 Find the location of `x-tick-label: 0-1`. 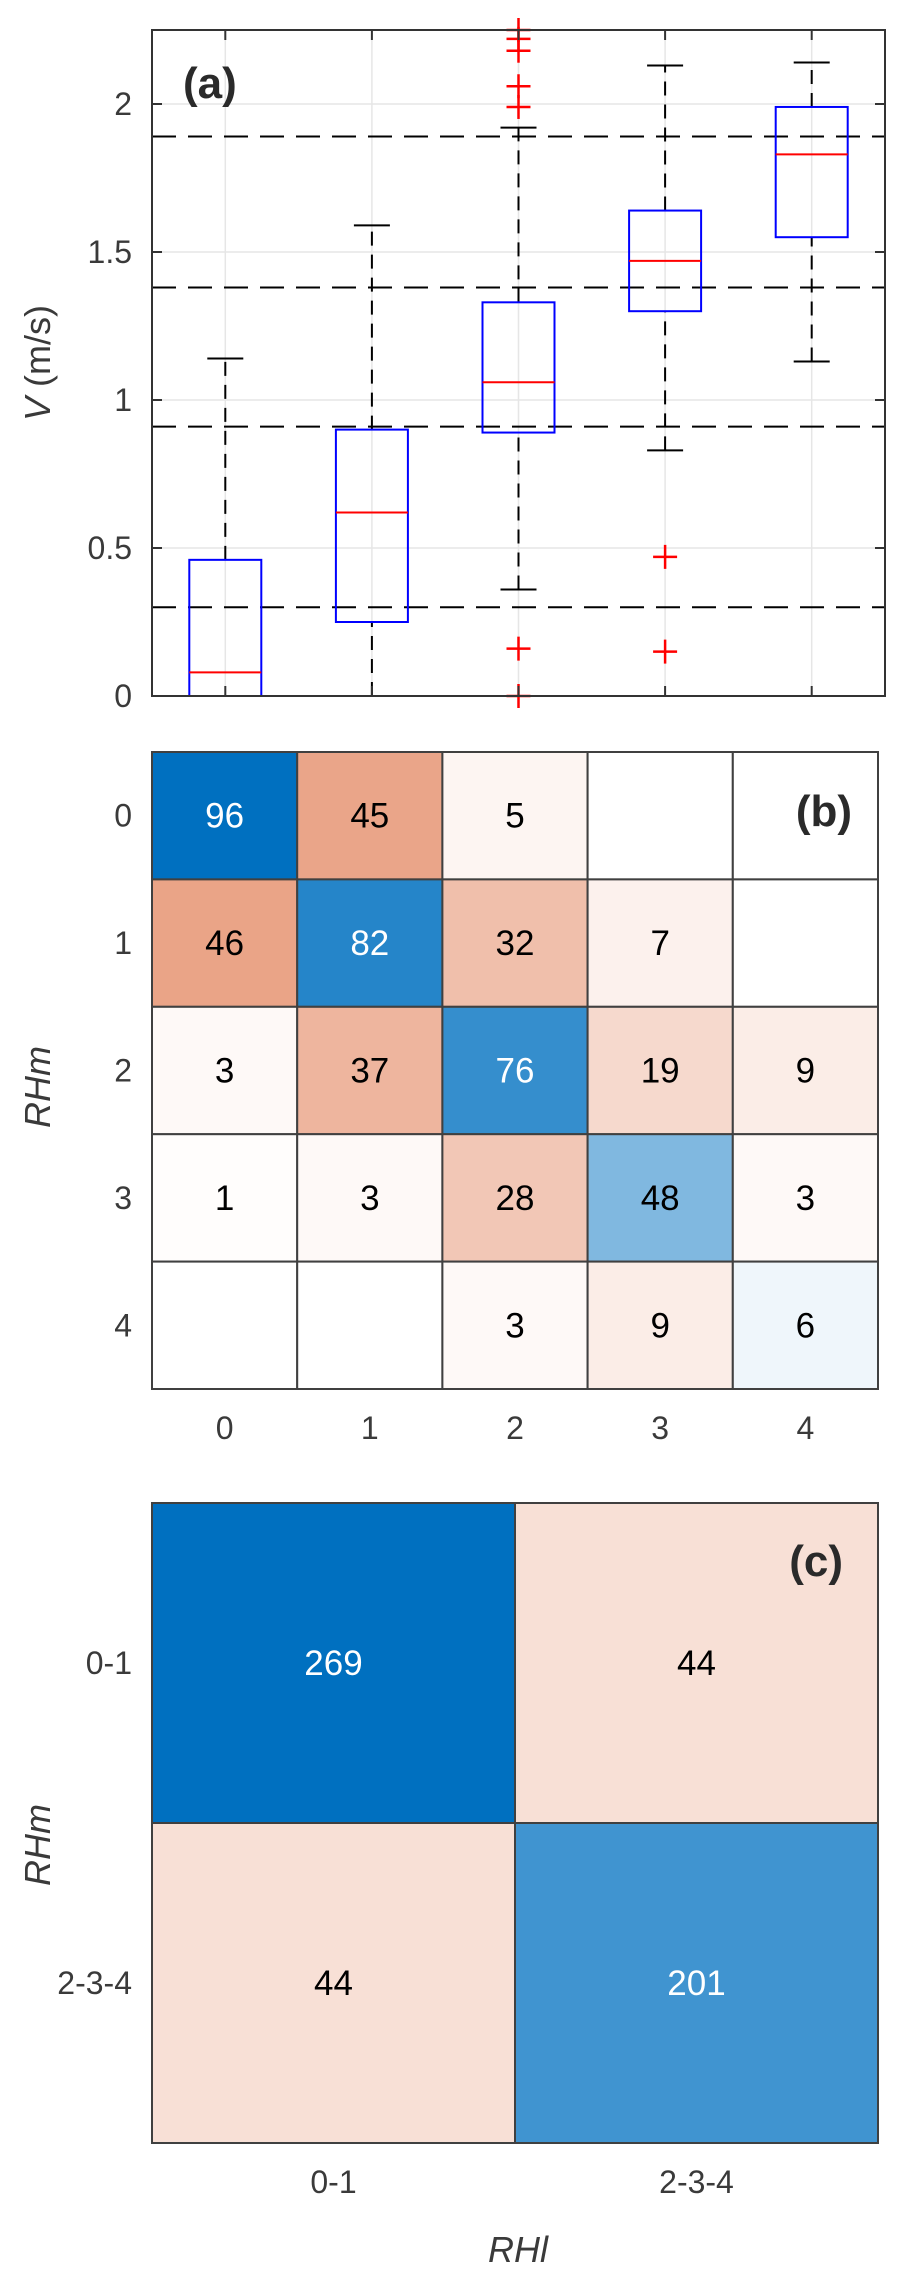

x-tick-label: 0-1 is located at coordinates (333, 2182).